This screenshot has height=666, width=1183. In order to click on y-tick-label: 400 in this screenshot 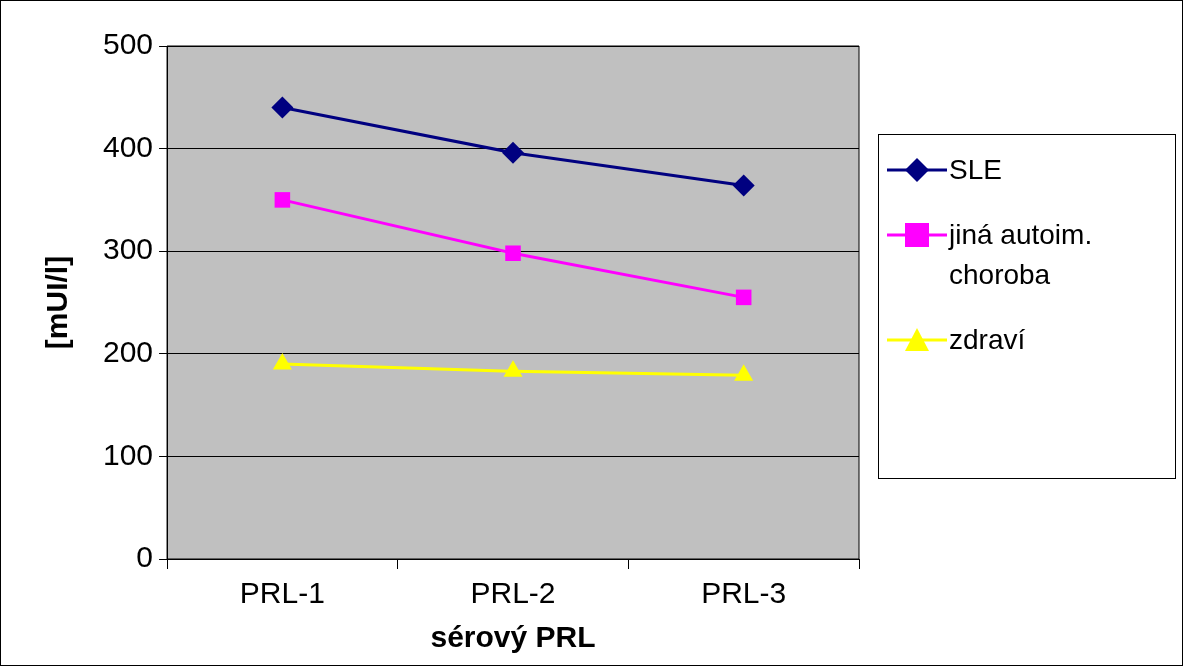, I will do `click(128, 146)`.